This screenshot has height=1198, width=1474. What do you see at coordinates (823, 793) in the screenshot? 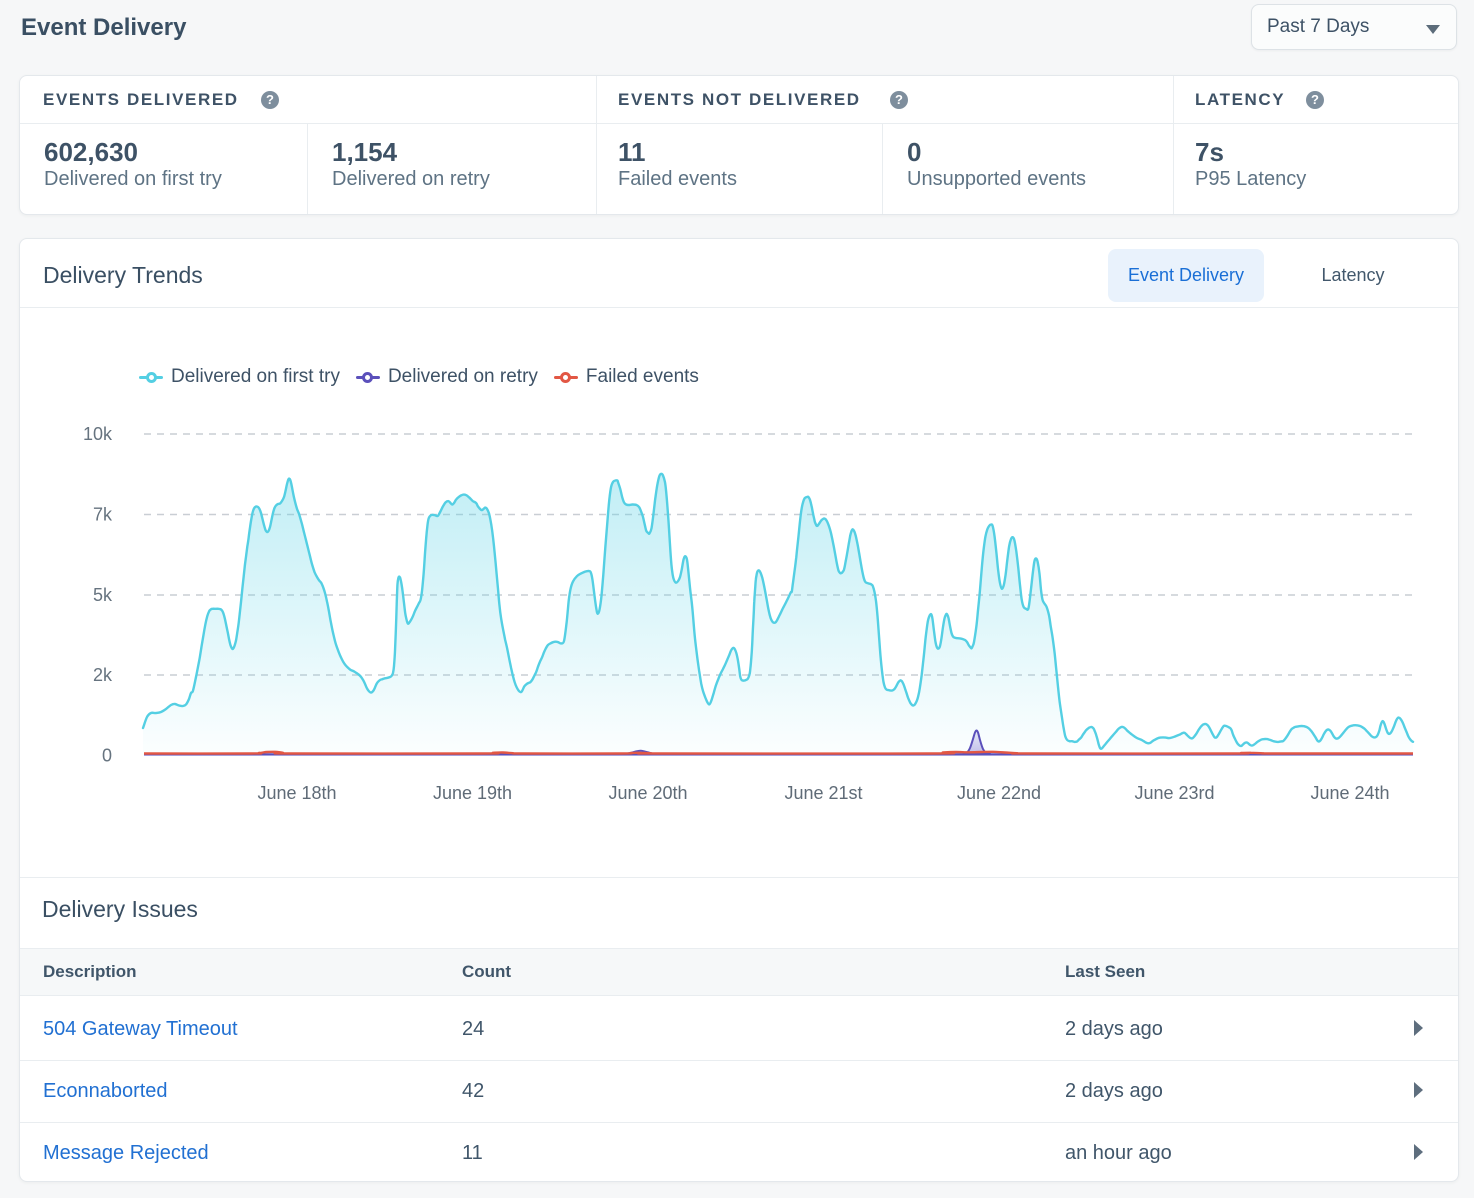
I see `svg-text: June 21st` at bounding box center [823, 793].